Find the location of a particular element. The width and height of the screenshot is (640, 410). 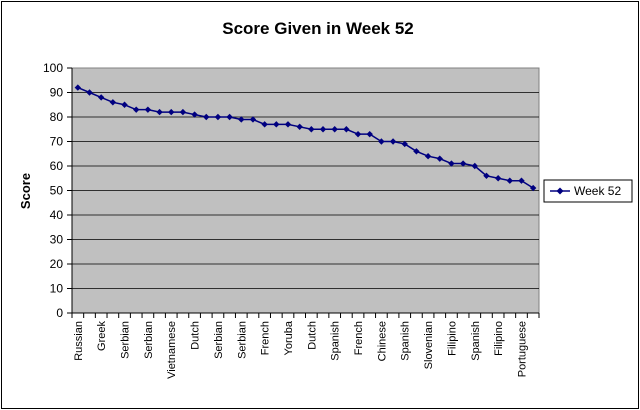

y-tick-label: 100 is located at coordinates (53, 68).